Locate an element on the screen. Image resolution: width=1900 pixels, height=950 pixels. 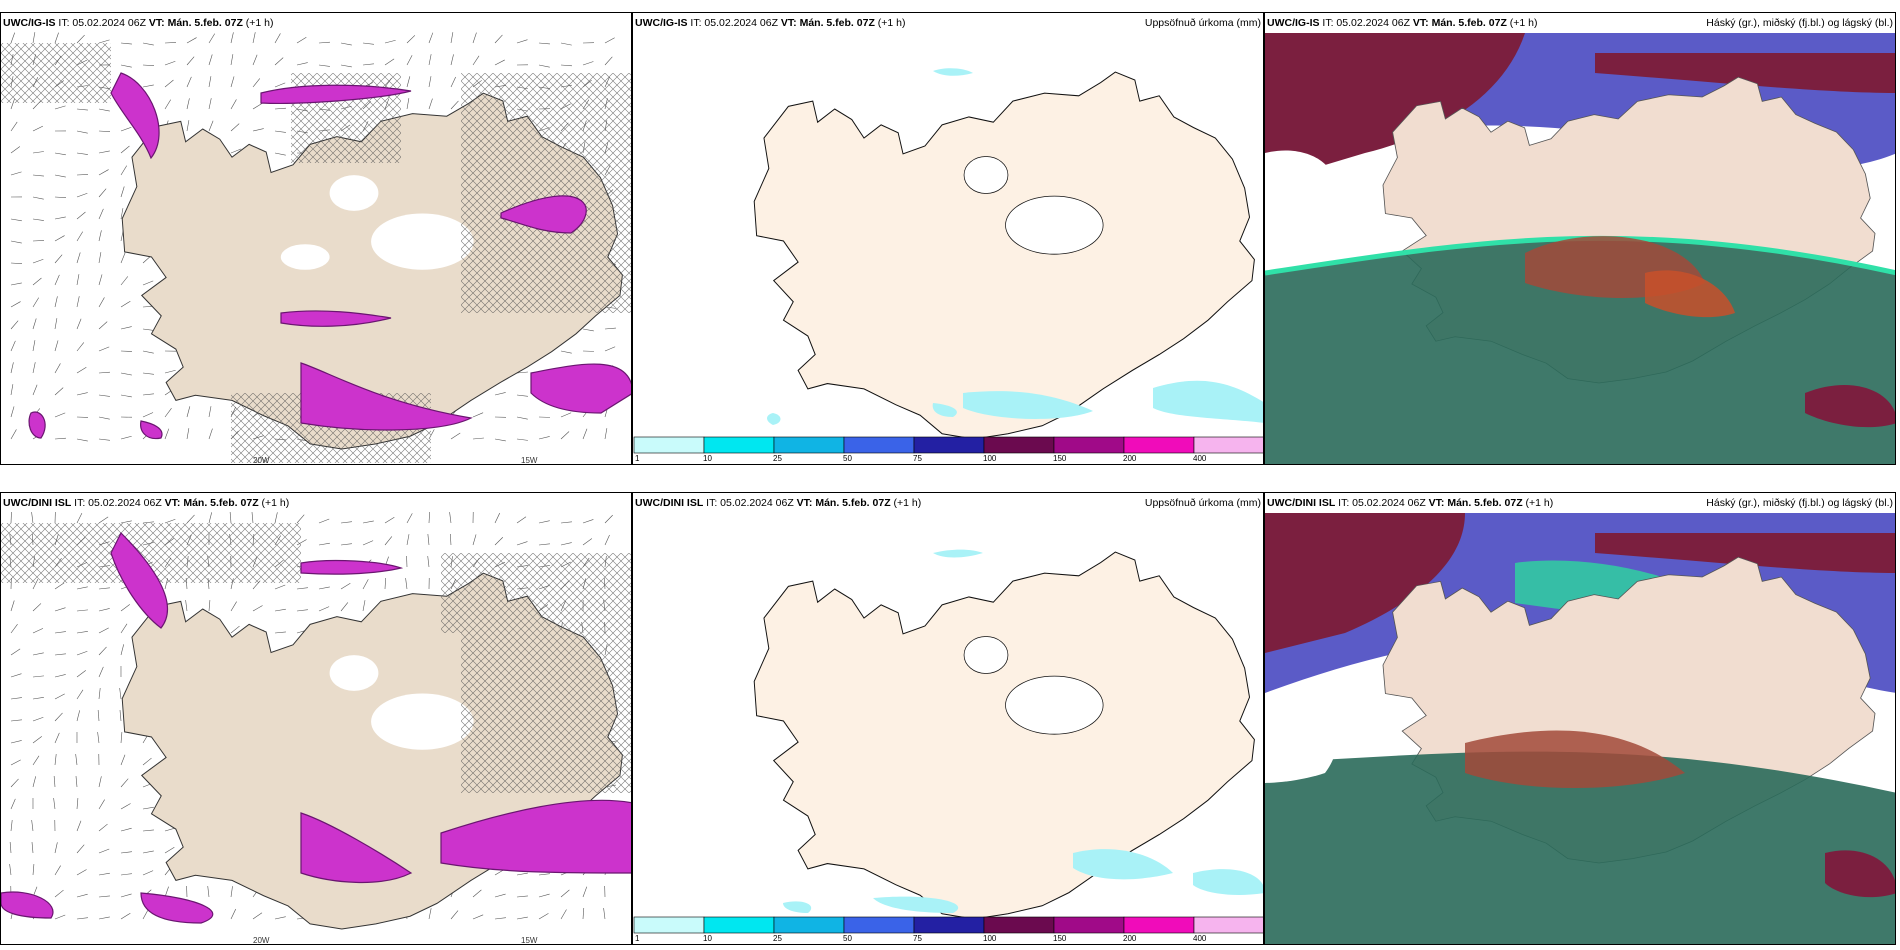
lead-time: (+1 h) is located at coordinates (259, 23).